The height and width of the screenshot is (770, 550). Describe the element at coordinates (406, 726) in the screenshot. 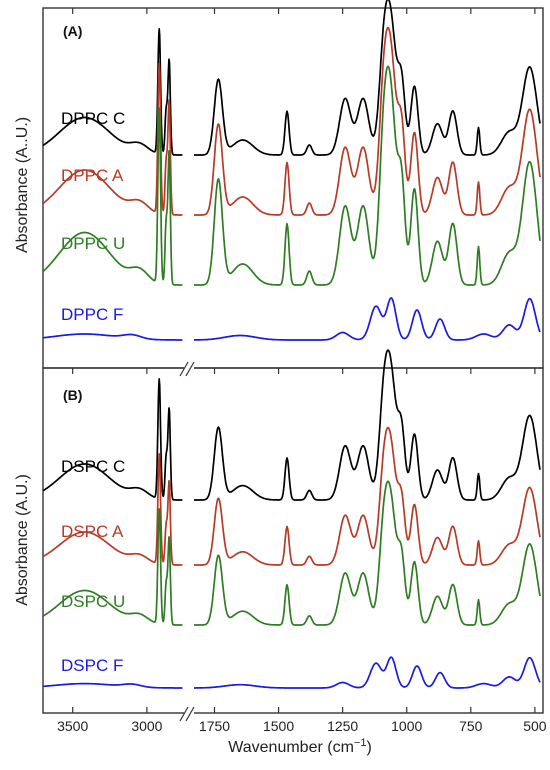

I see `x-tick-label: 1000` at that location.